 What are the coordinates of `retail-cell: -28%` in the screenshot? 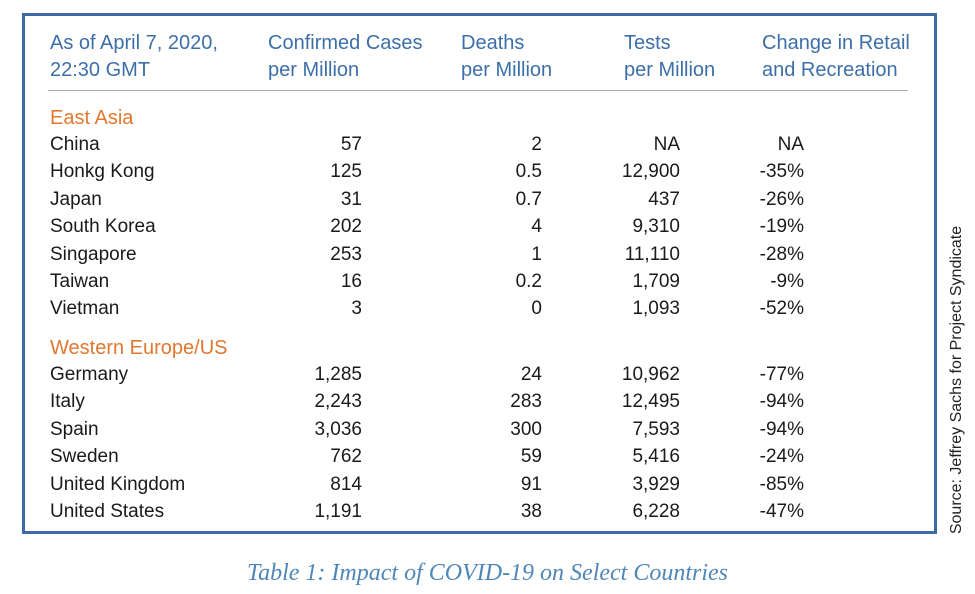 It's located at (781, 254).